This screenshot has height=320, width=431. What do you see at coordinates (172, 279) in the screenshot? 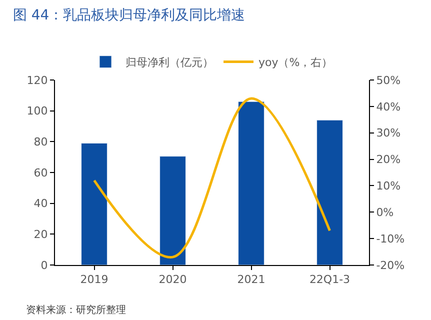
I see `x-tick-label: 2020` at bounding box center [172, 279].